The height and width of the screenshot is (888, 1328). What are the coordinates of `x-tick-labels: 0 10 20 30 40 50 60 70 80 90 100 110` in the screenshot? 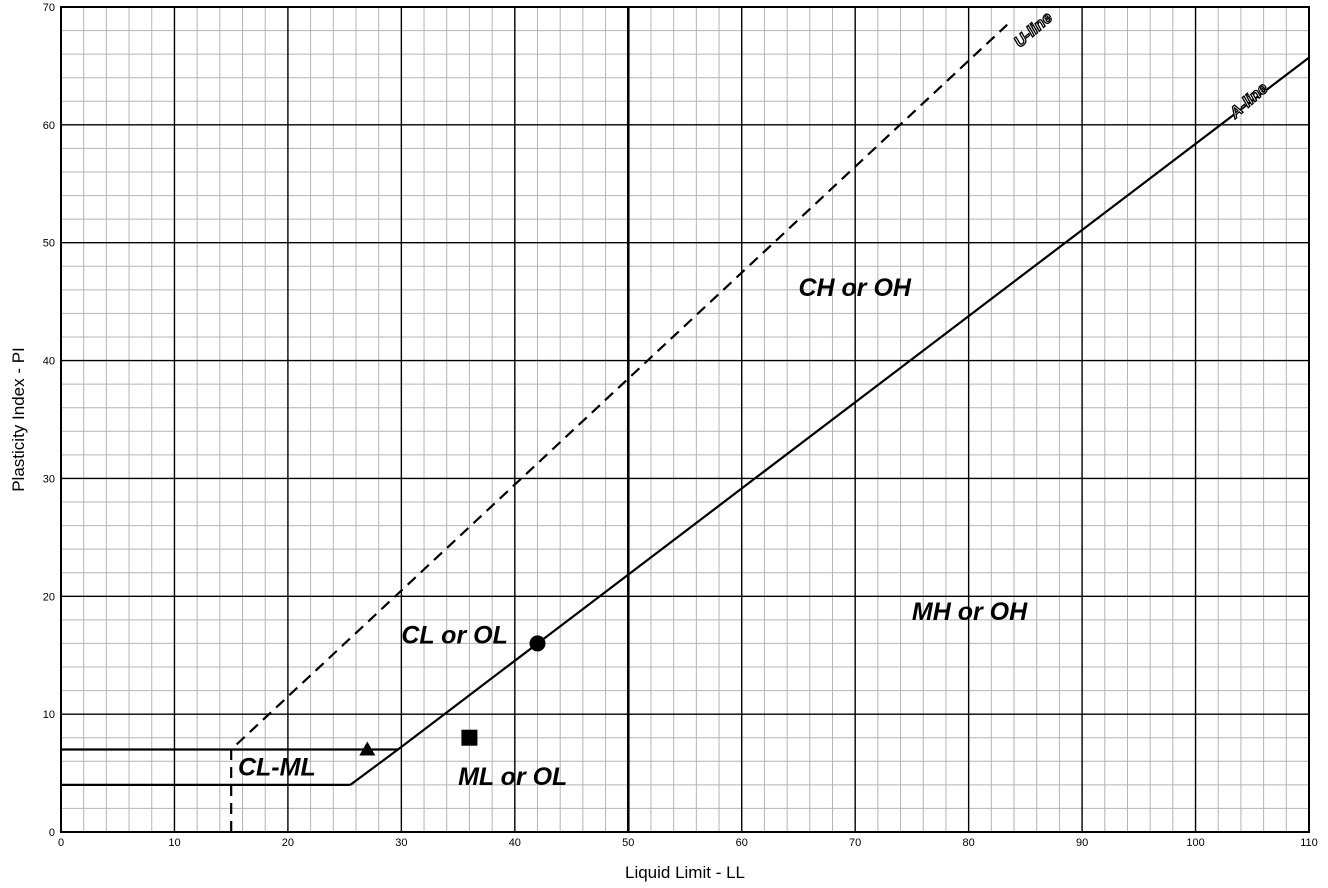 It's located at (688, 843).